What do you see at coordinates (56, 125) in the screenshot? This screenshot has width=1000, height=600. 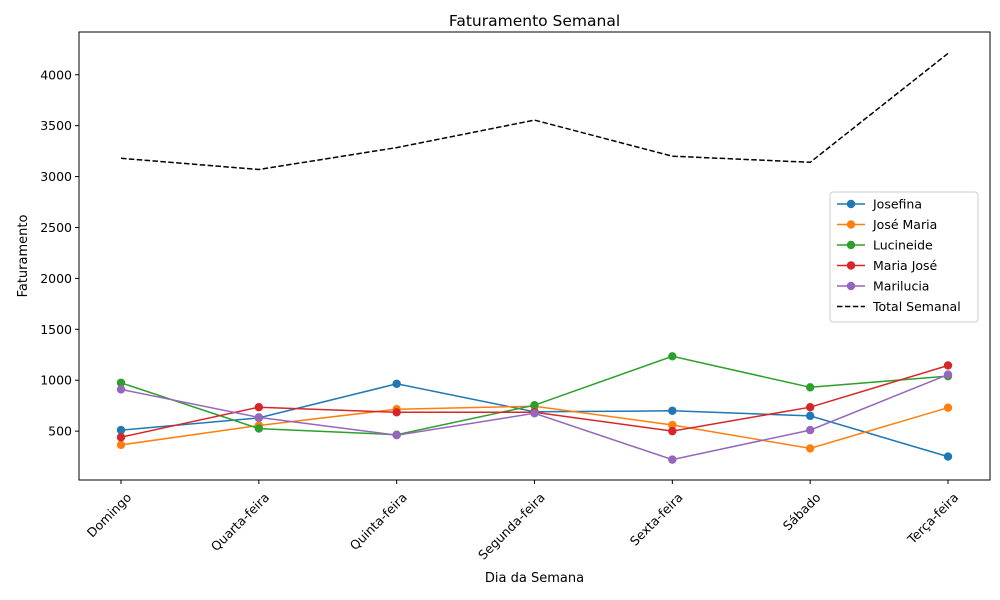 I see `y-tick-label: 3500` at bounding box center [56, 125].